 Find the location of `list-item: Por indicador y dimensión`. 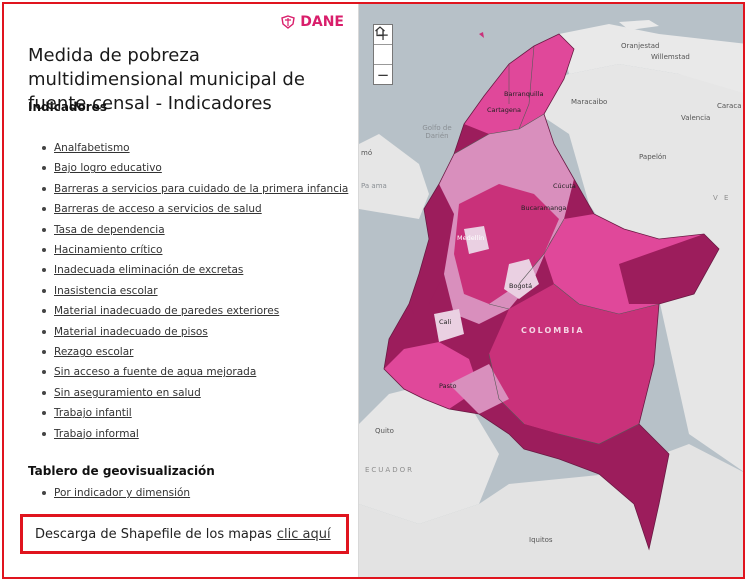

list-item: Por indicador y dimensión is located at coordinates (116, 493).